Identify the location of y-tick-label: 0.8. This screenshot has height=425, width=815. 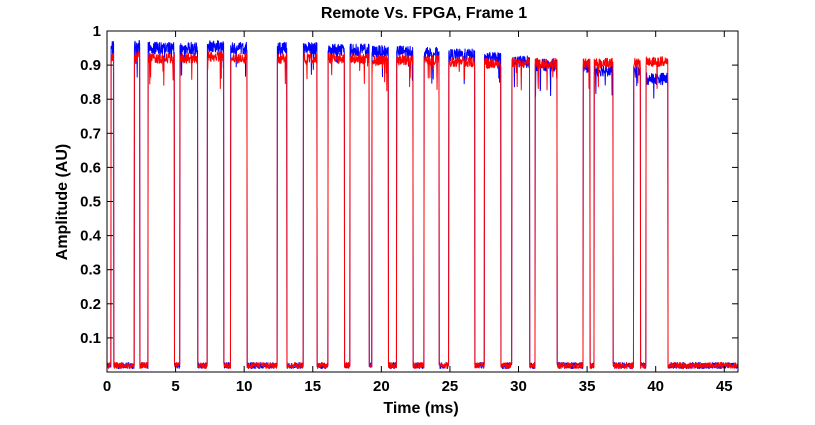
(90, 99).